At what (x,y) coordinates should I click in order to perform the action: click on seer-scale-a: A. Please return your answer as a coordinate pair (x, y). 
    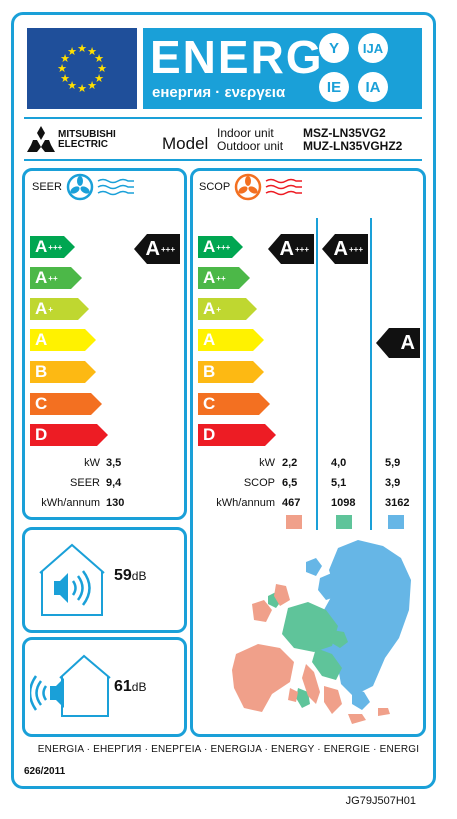
    Looking at the image, I should click on (63, 340).